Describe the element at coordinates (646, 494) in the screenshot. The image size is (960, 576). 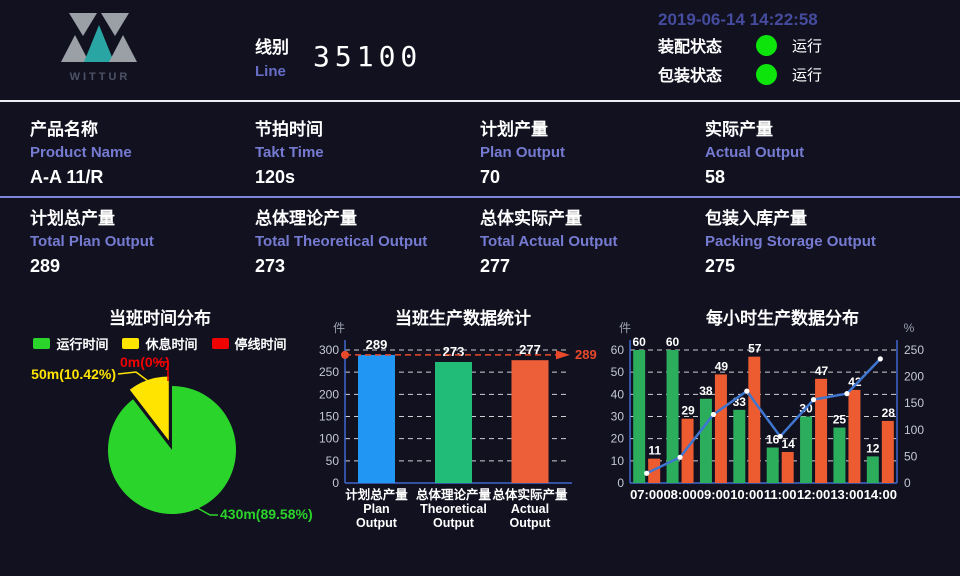
I see `x-category: 07:00` at that location.